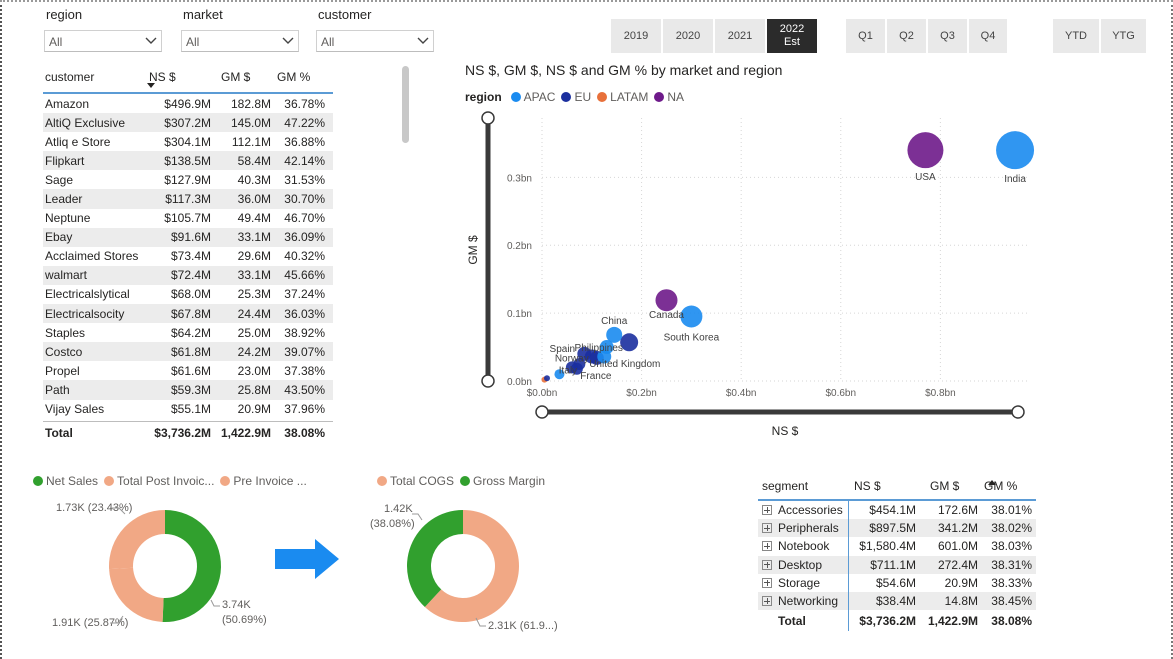 The image size is (1173, 659). I want to click on gm-pct-cell: 30.70%, so click(304, 199).